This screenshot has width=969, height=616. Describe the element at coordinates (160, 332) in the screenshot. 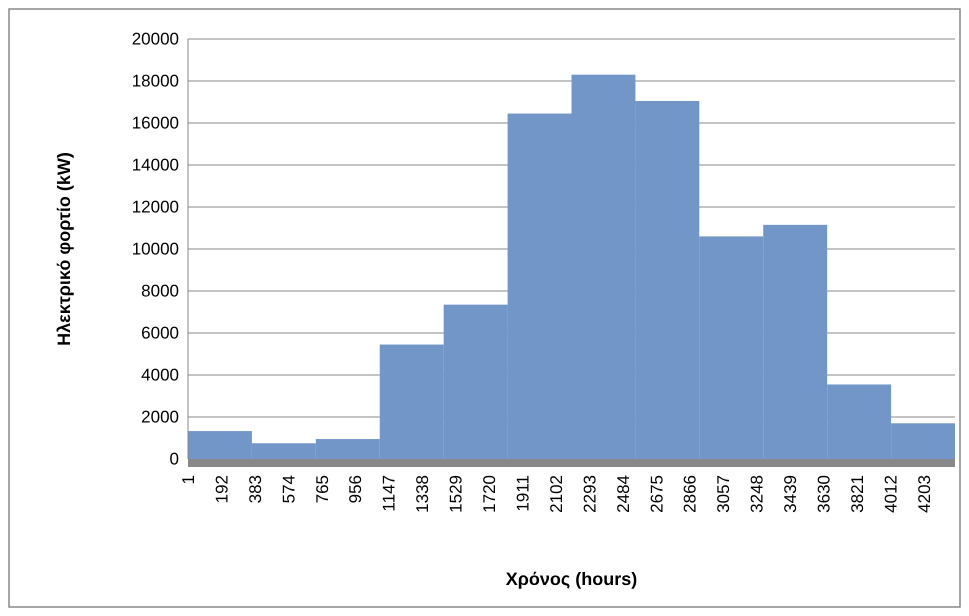

I see `y-tick-label: 6000` at that location.